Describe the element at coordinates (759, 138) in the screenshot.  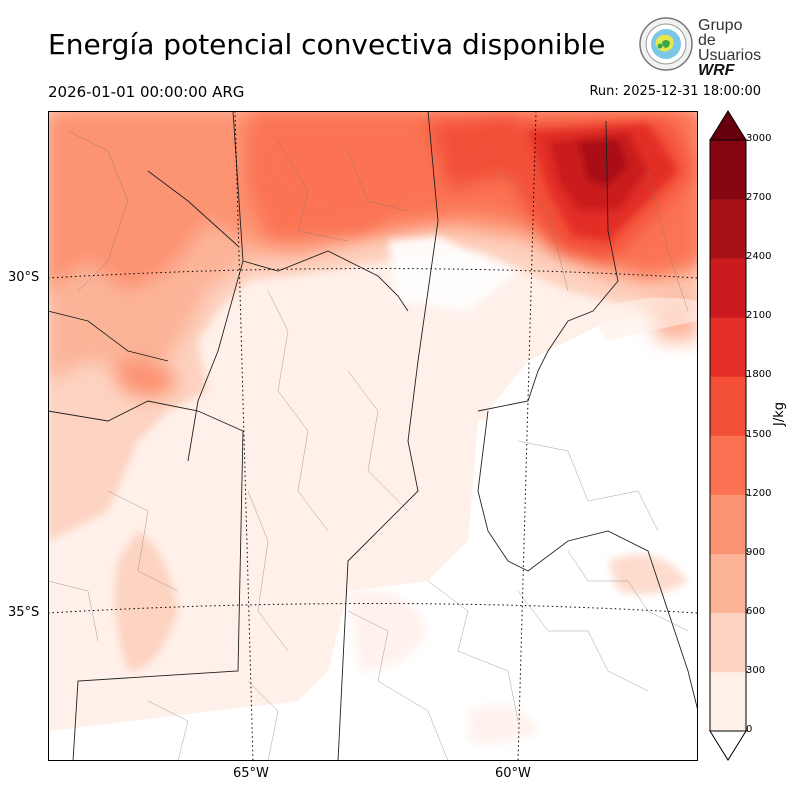
I see `colorbar-tick-label: 3000` at that location.